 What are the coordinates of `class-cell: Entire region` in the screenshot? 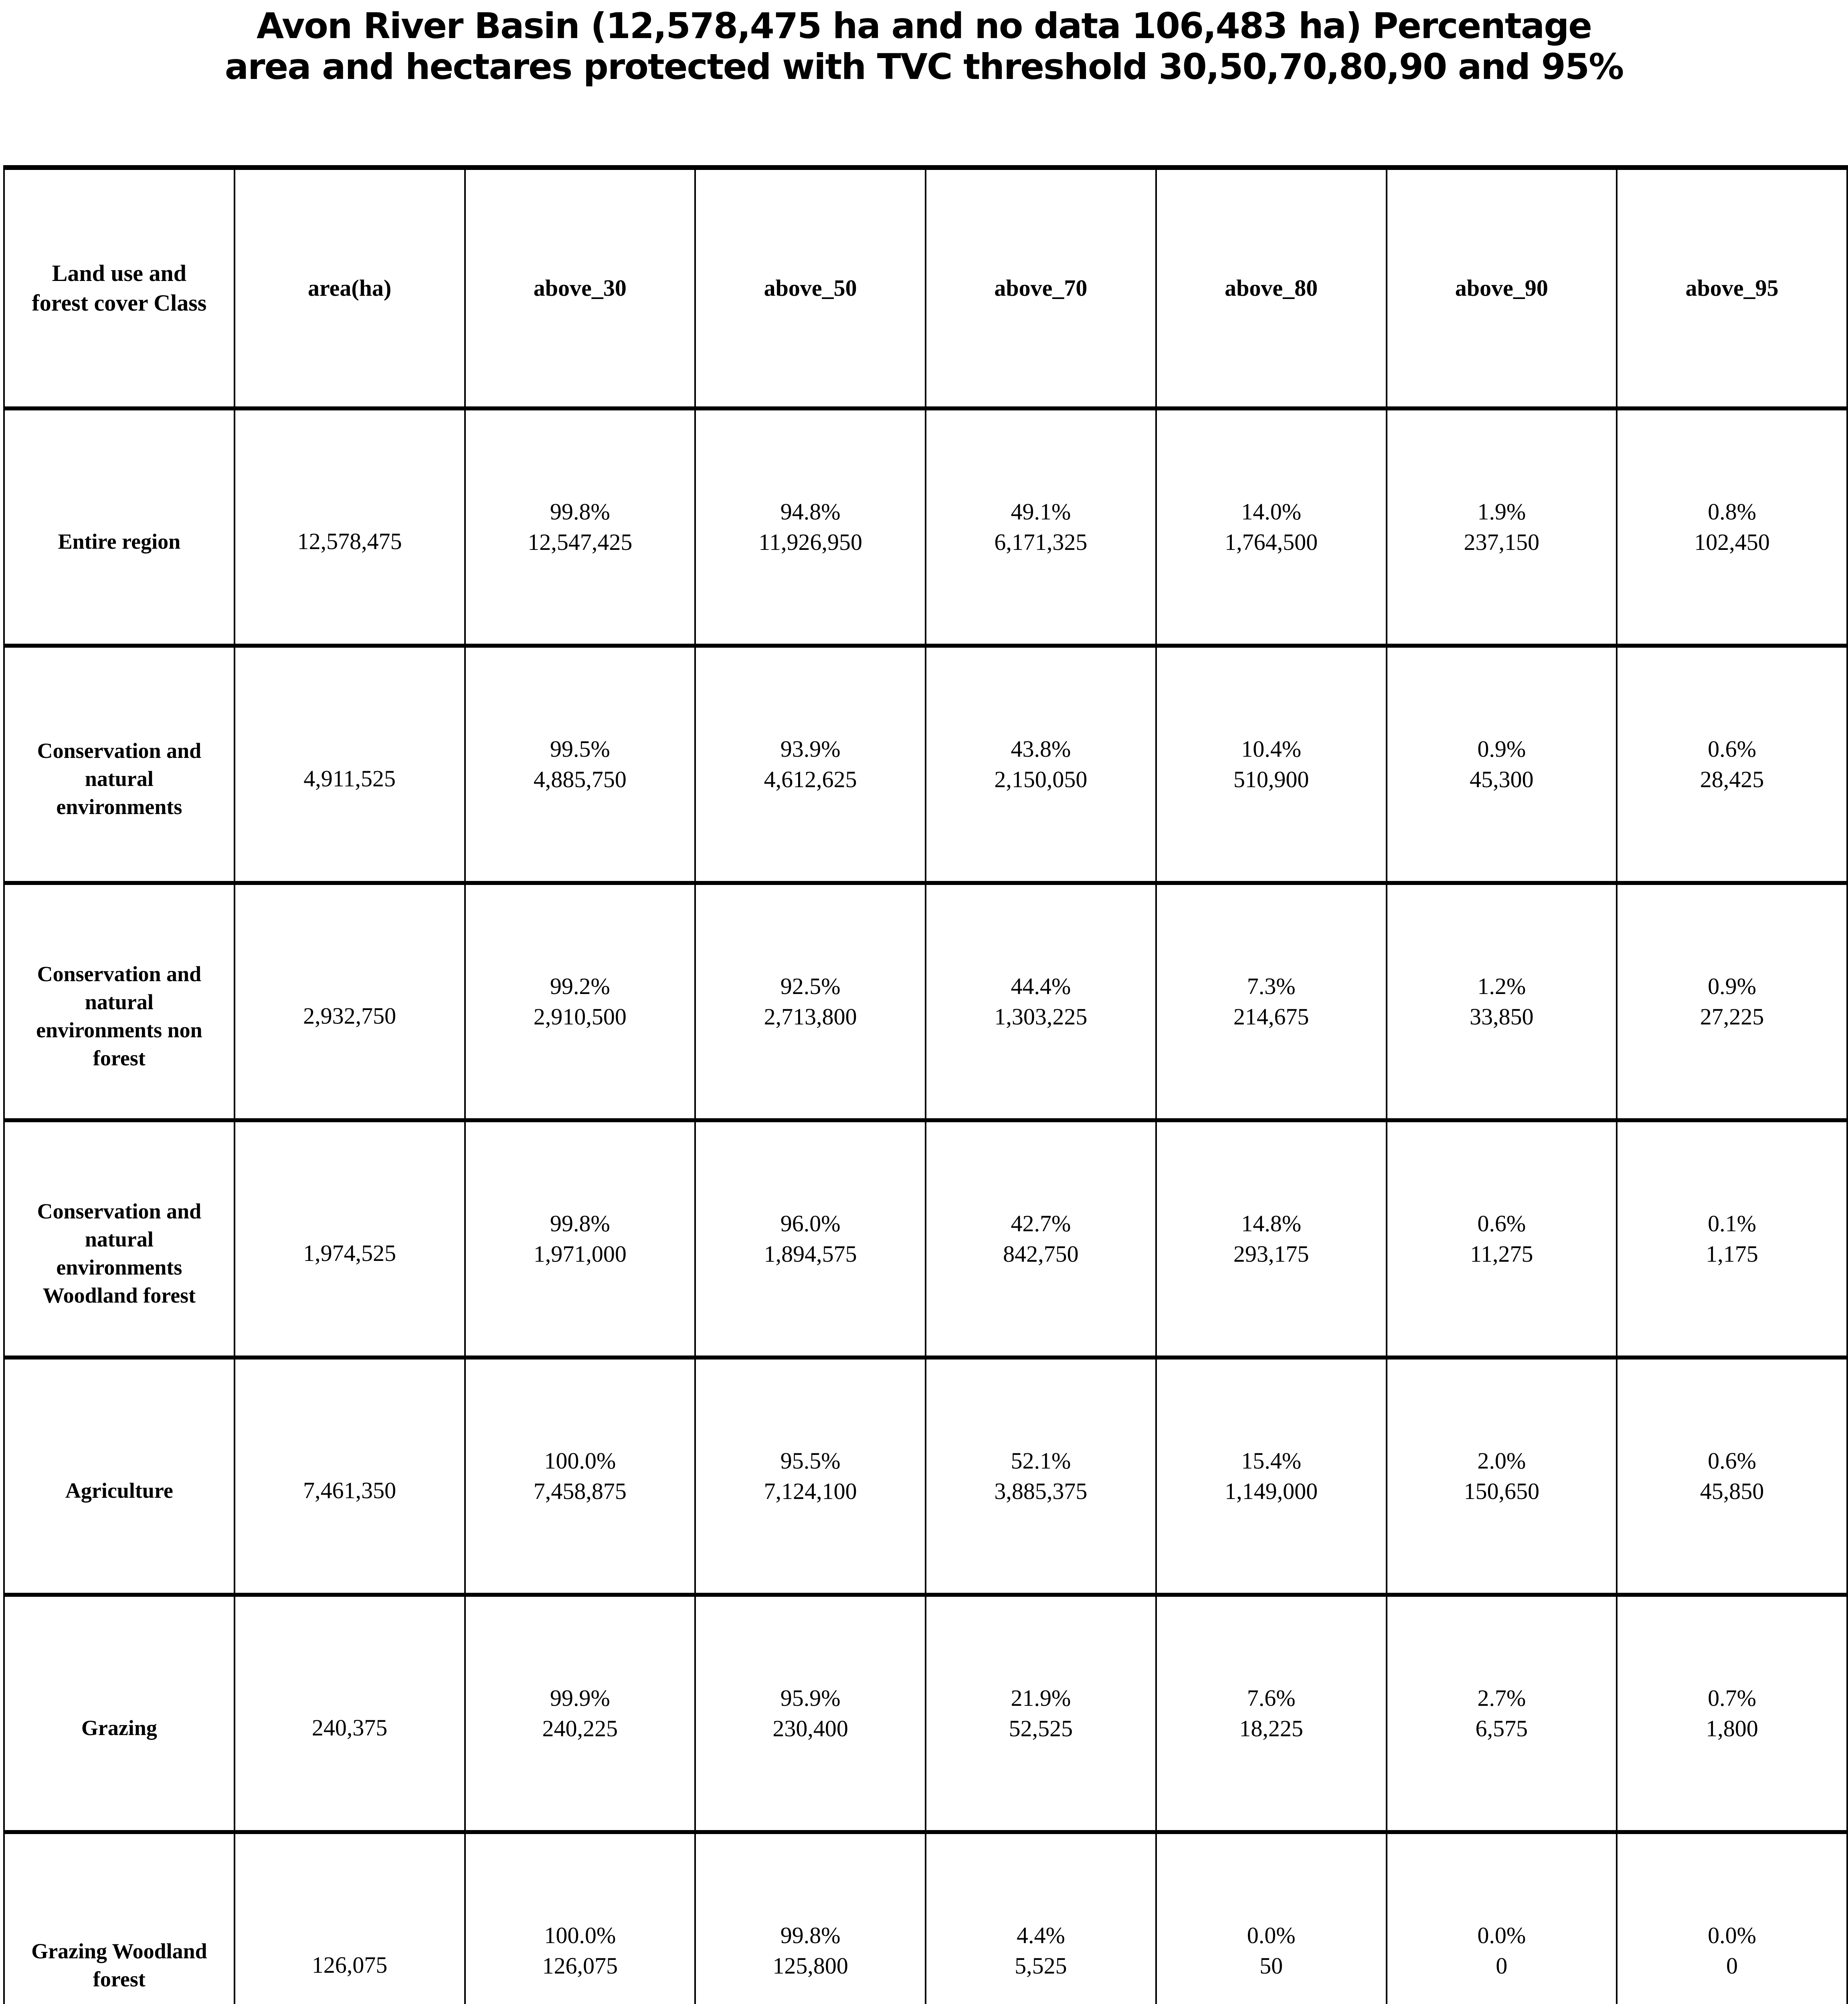 It's located at (119, 527).